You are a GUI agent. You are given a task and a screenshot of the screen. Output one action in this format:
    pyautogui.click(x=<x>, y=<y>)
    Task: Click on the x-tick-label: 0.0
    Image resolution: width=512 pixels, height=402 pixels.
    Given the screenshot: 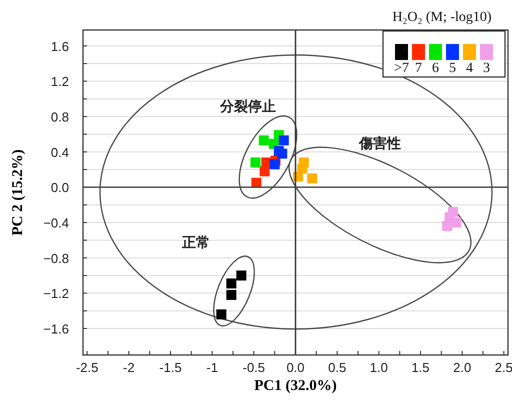 What is the action you would take?
    pyautogui.click(x=295, y=367)
    